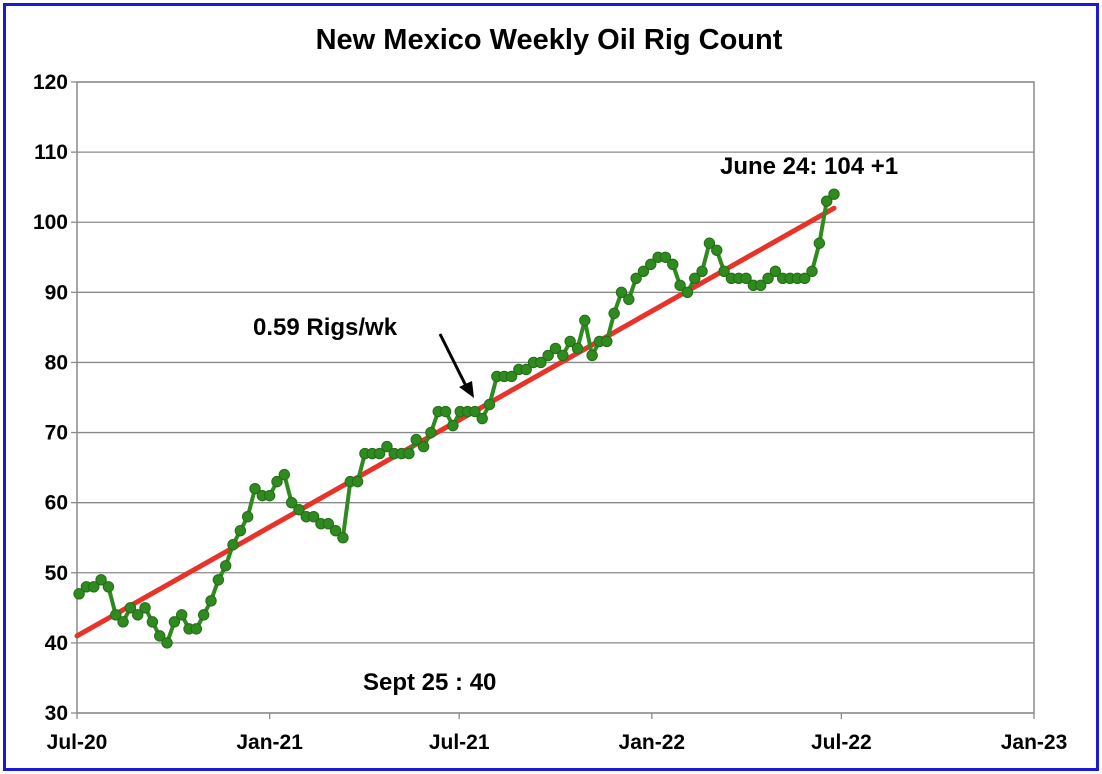  I want to click on y-tick-label: 30, so click(56, 713).